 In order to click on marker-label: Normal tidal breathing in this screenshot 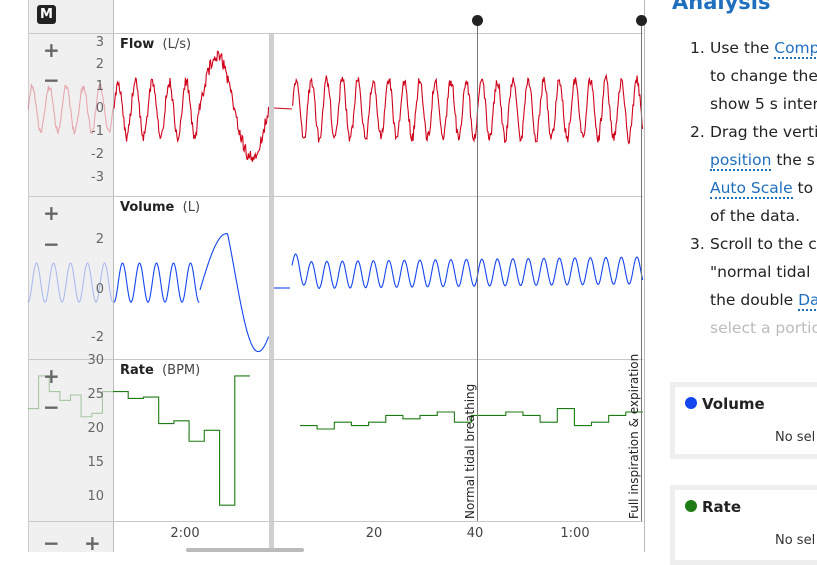, I will do `click(470, 451)`.